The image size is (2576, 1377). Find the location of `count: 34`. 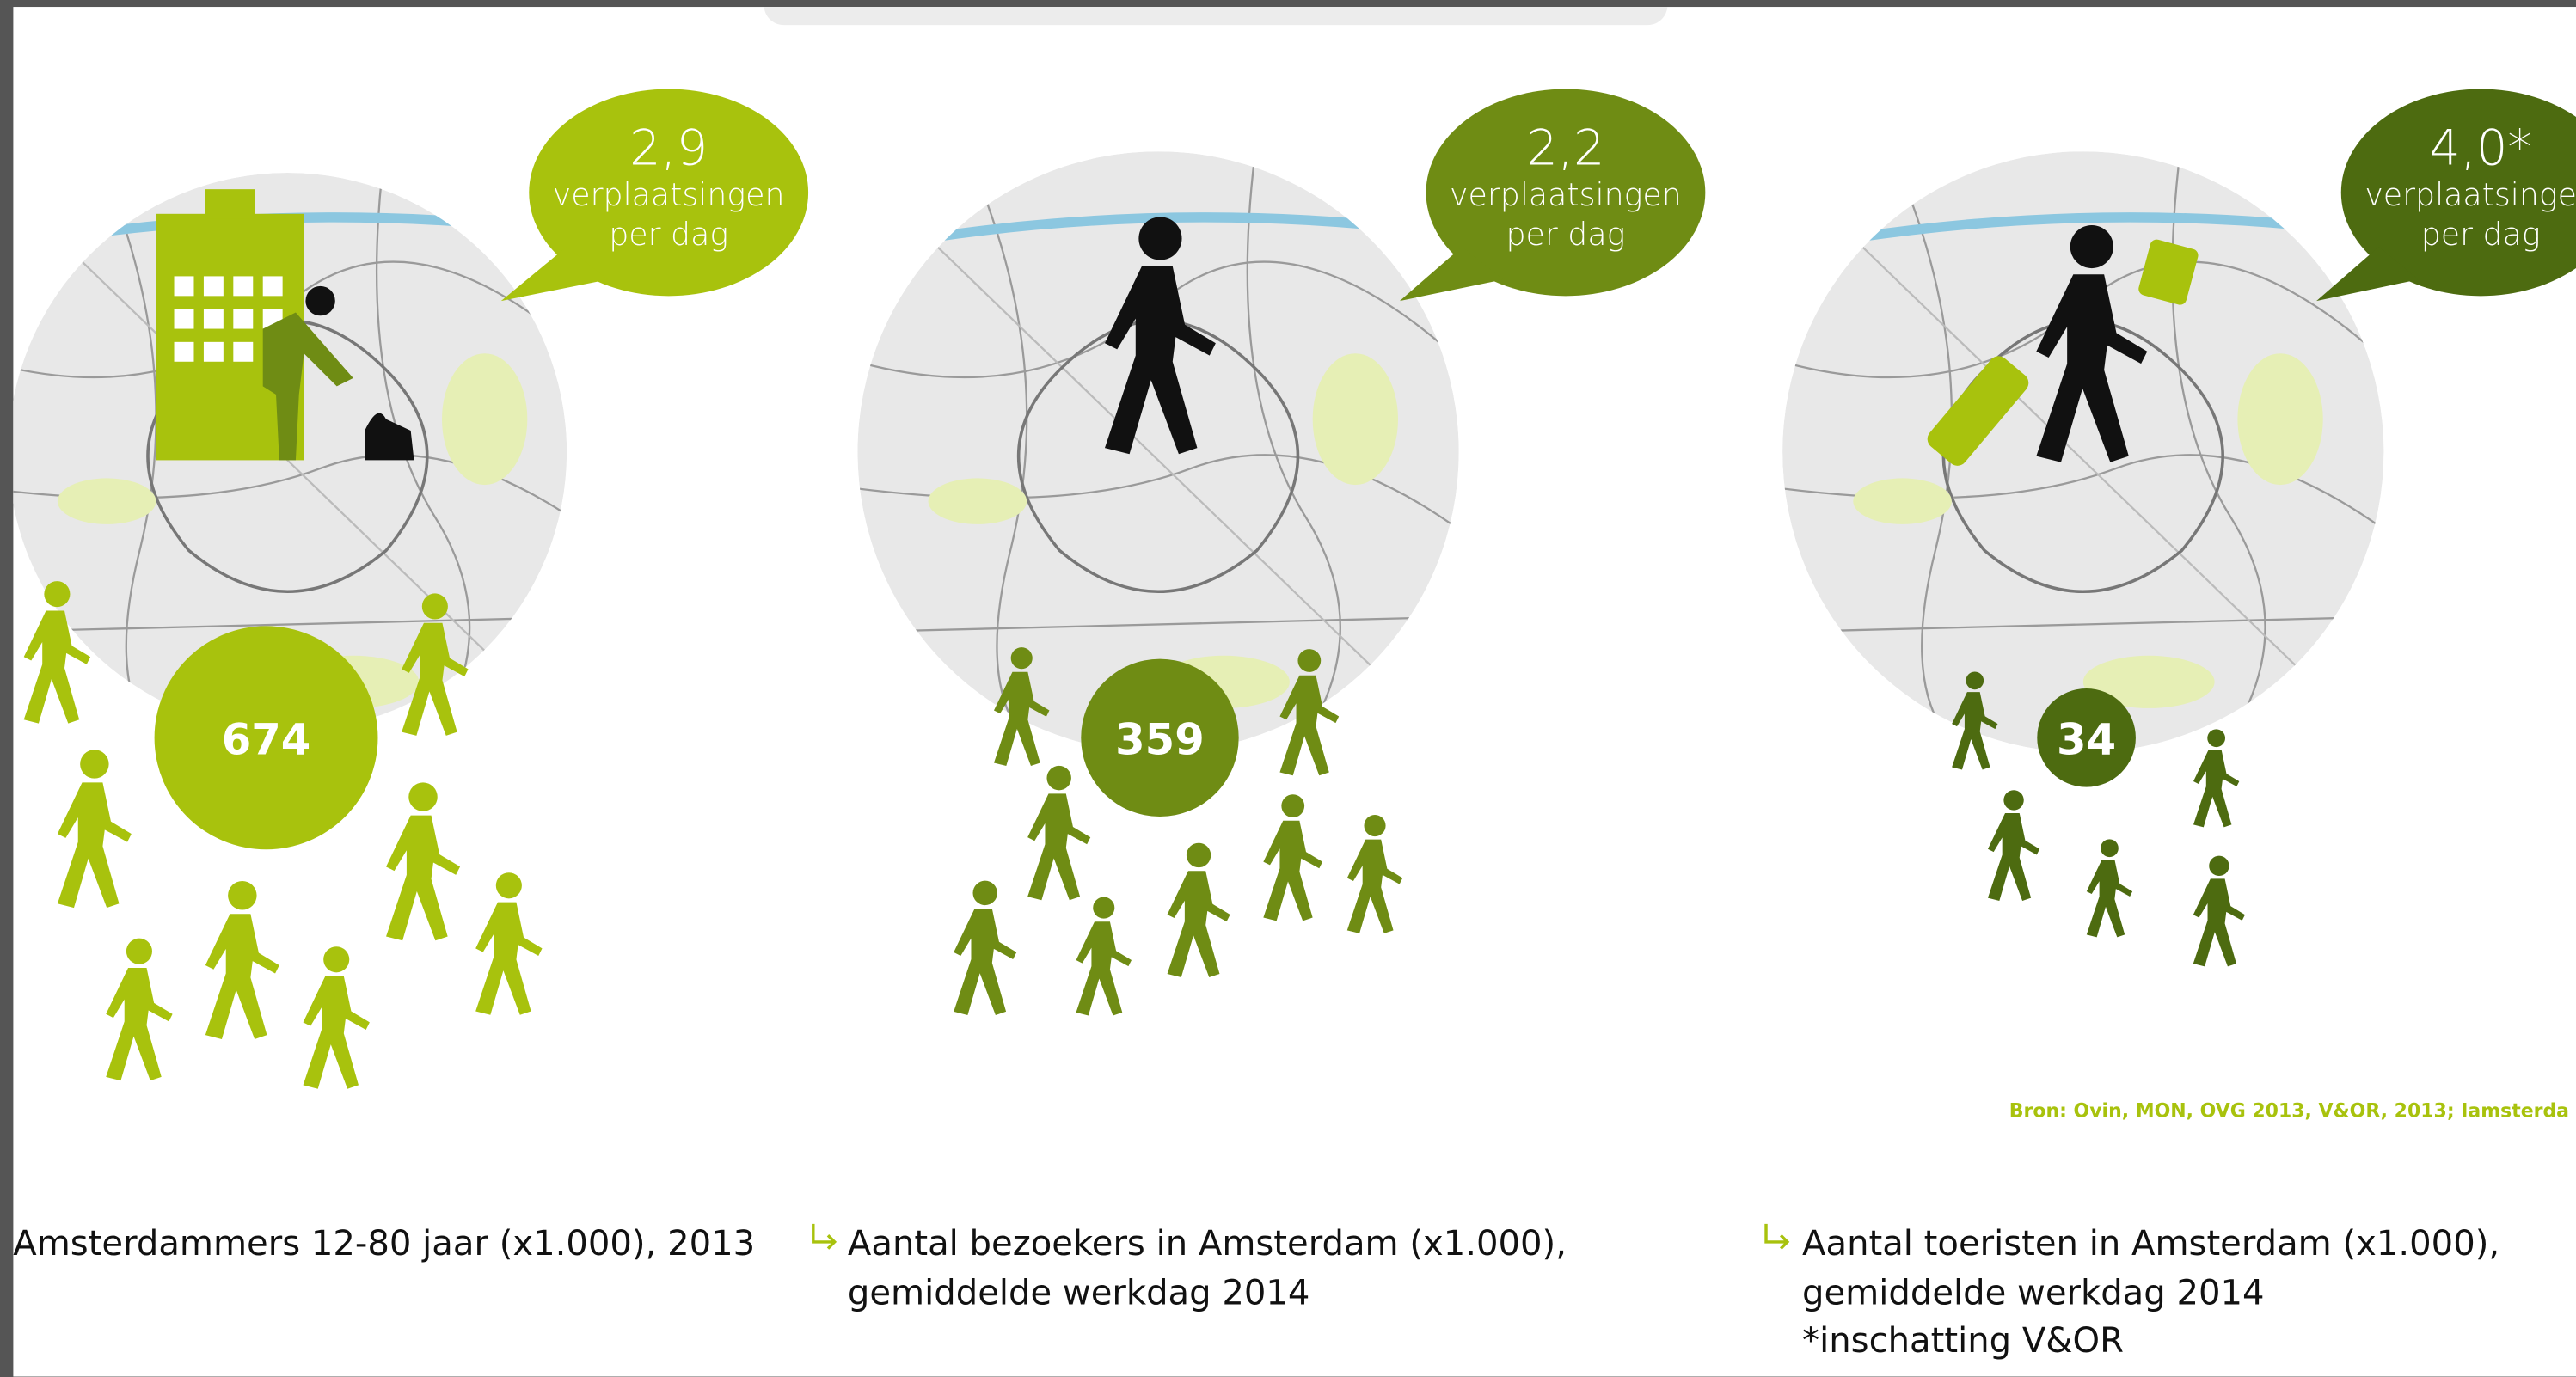

count: 34 is located at coordinates (2086, 739).